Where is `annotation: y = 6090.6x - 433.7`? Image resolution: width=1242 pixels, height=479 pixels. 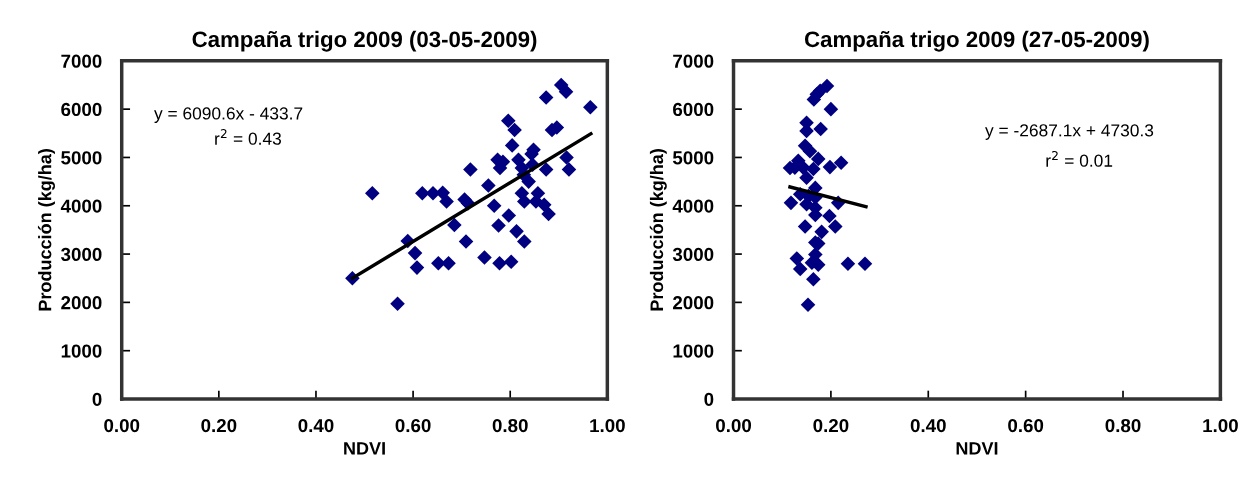 annotation: y = 6090.6x - 433.7 is located at coordinates (228, 115).